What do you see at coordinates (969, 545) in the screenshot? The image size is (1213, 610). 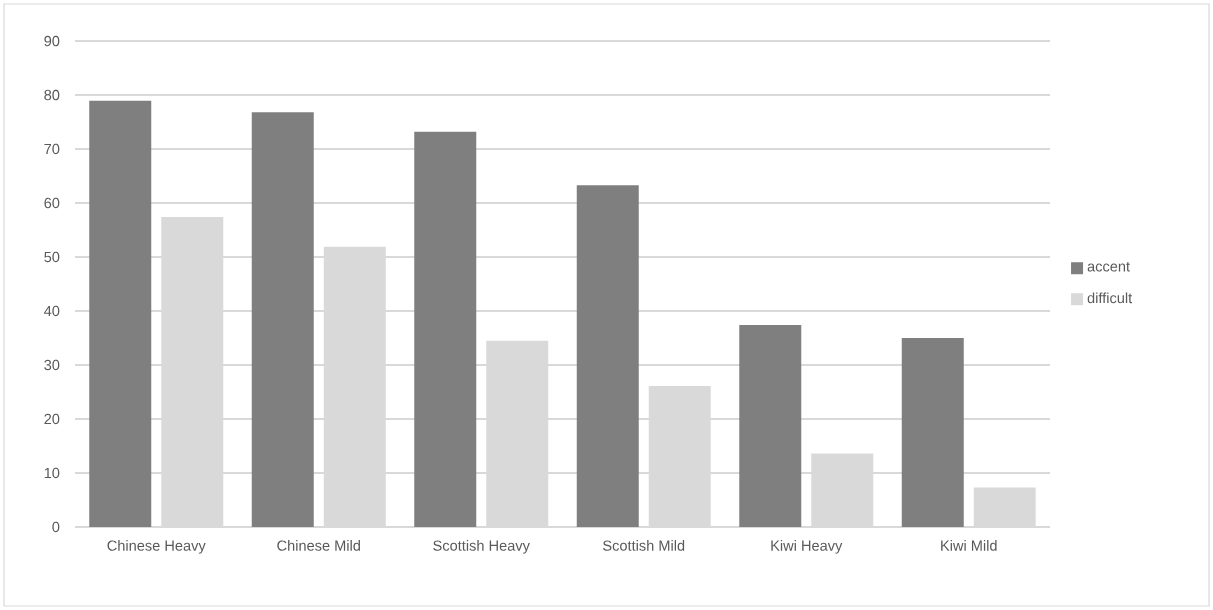 I see `x-tick-label: Kiwi Mild` at bounding box center [969, 545].